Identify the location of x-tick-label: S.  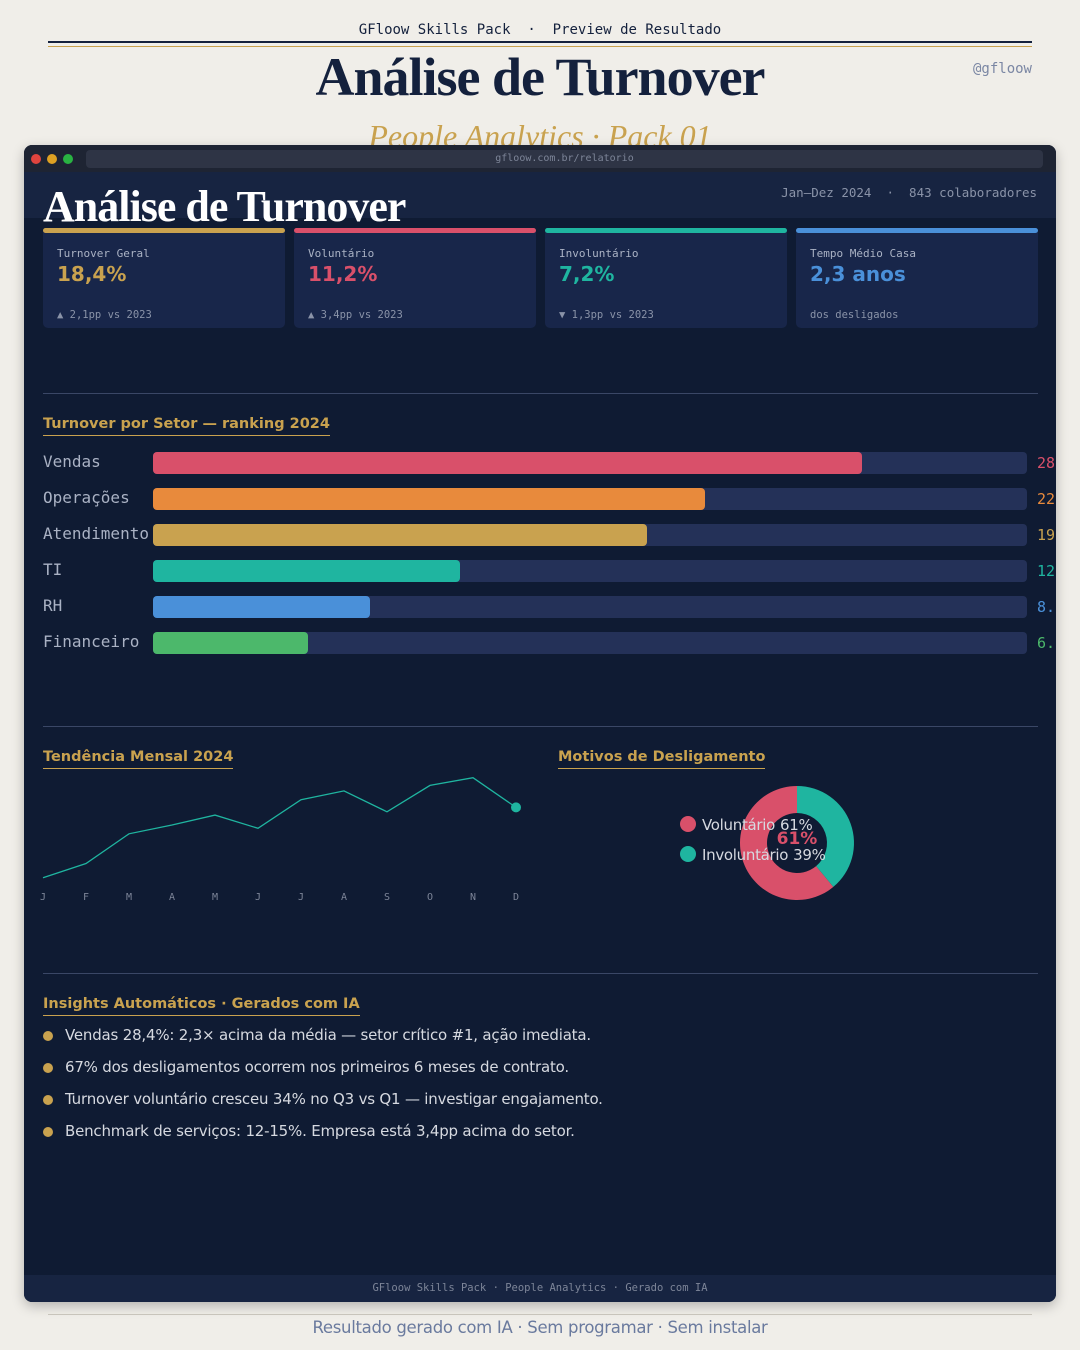
(387, 897).